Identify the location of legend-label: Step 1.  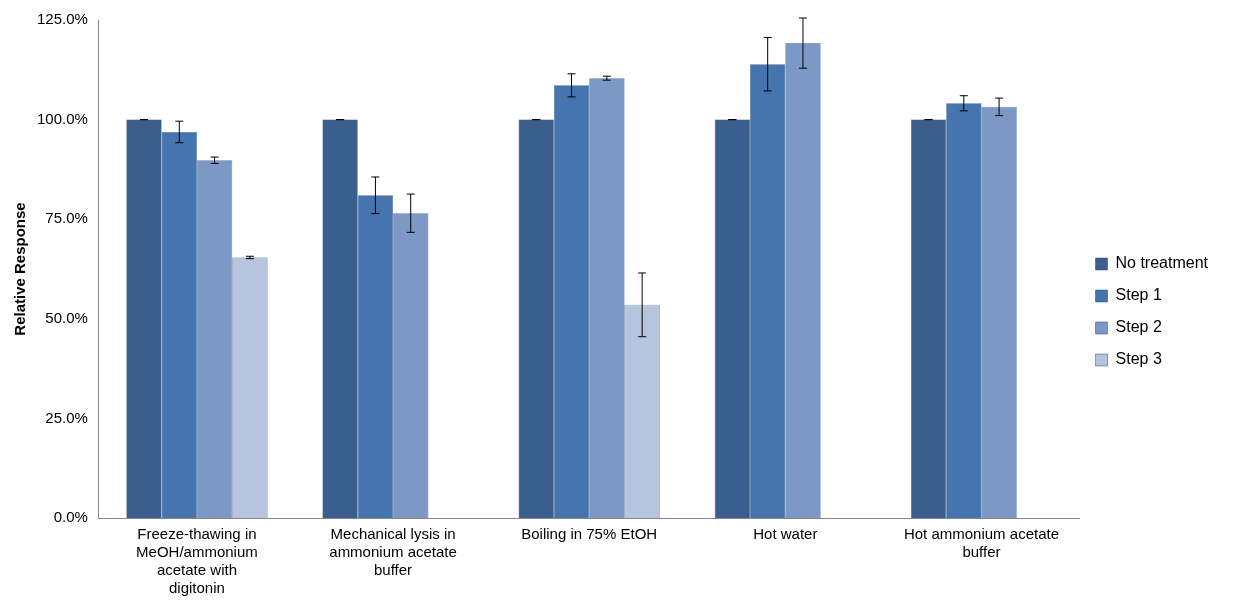
(1138, 295).